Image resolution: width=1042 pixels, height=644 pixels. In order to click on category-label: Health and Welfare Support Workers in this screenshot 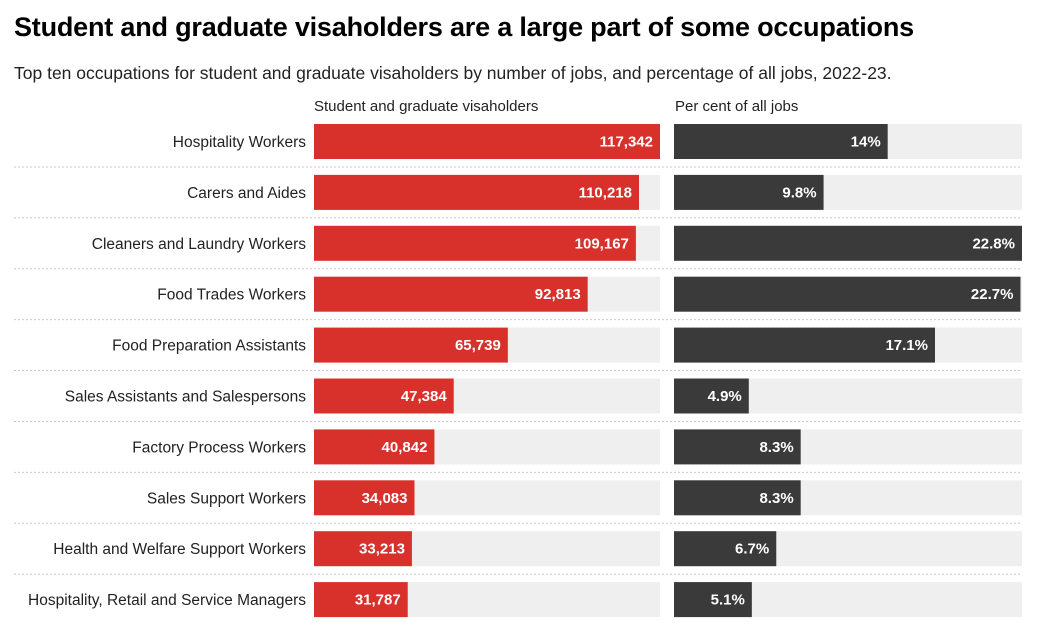, I will do `click(179, 549)`.